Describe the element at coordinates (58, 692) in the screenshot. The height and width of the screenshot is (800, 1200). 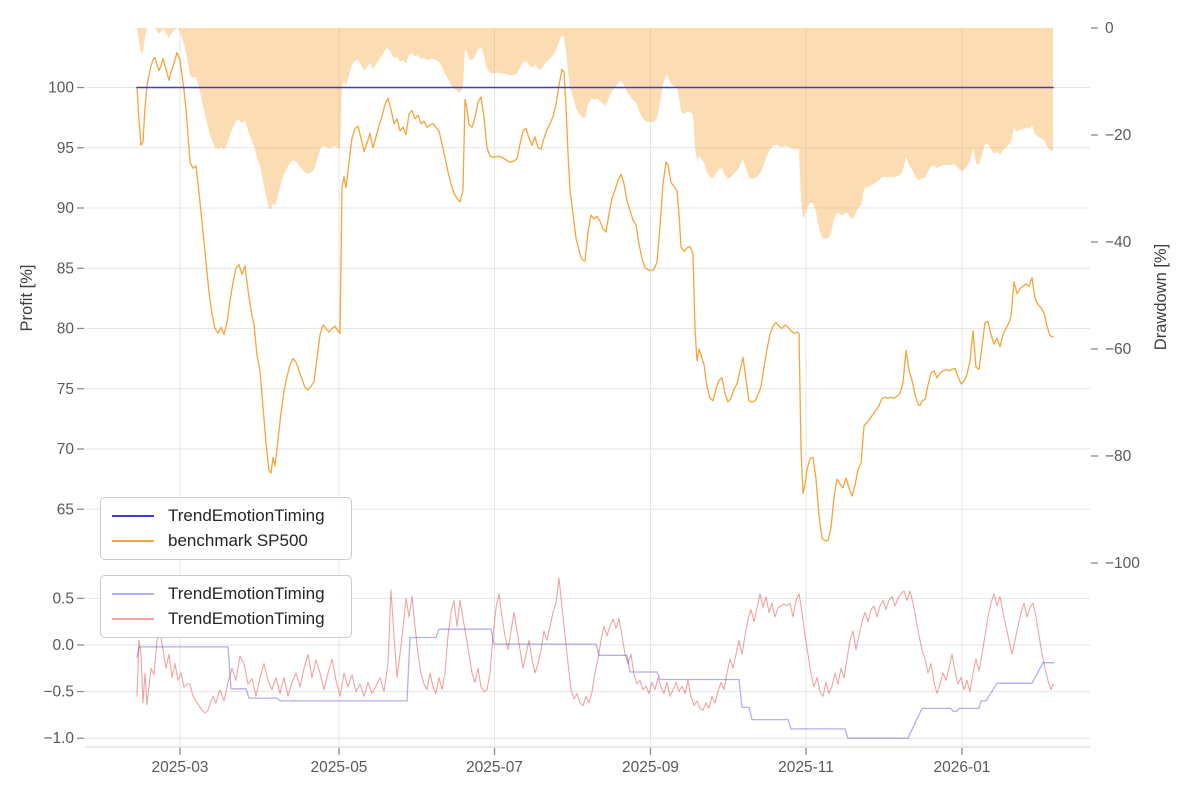
I see `left-tick-label: −0.5` at that location.